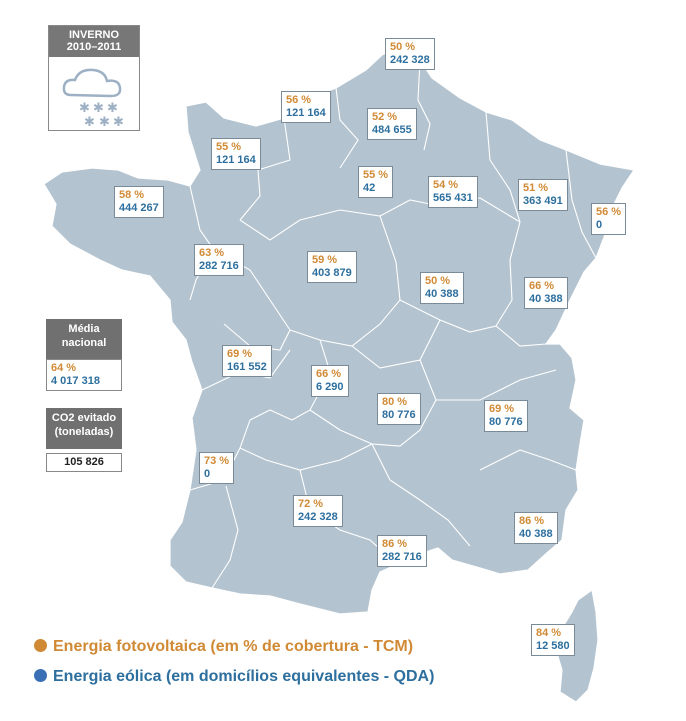  I want to click on region-pct: 72 %, so click(311, 504).